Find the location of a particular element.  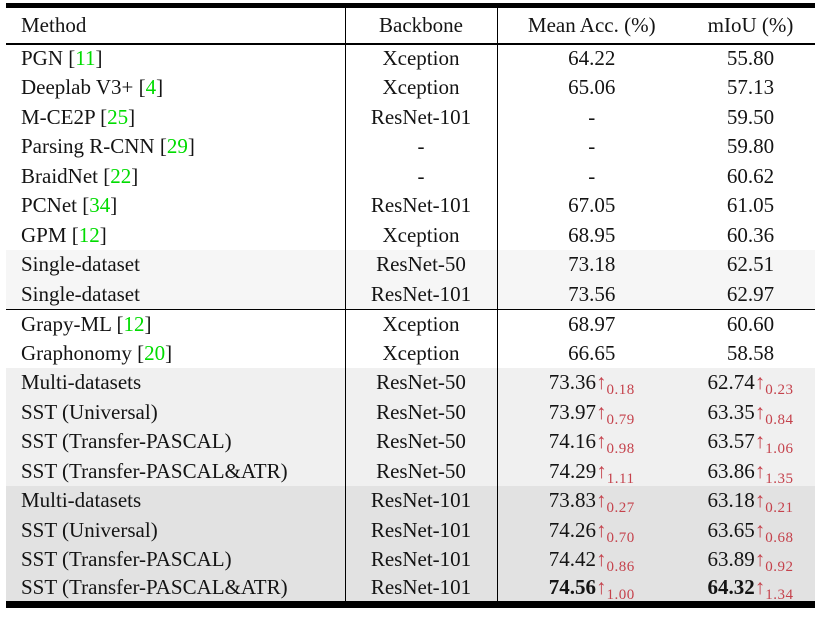

method-cell: Grapy-ML [12] is located at coordinates (176, 324).